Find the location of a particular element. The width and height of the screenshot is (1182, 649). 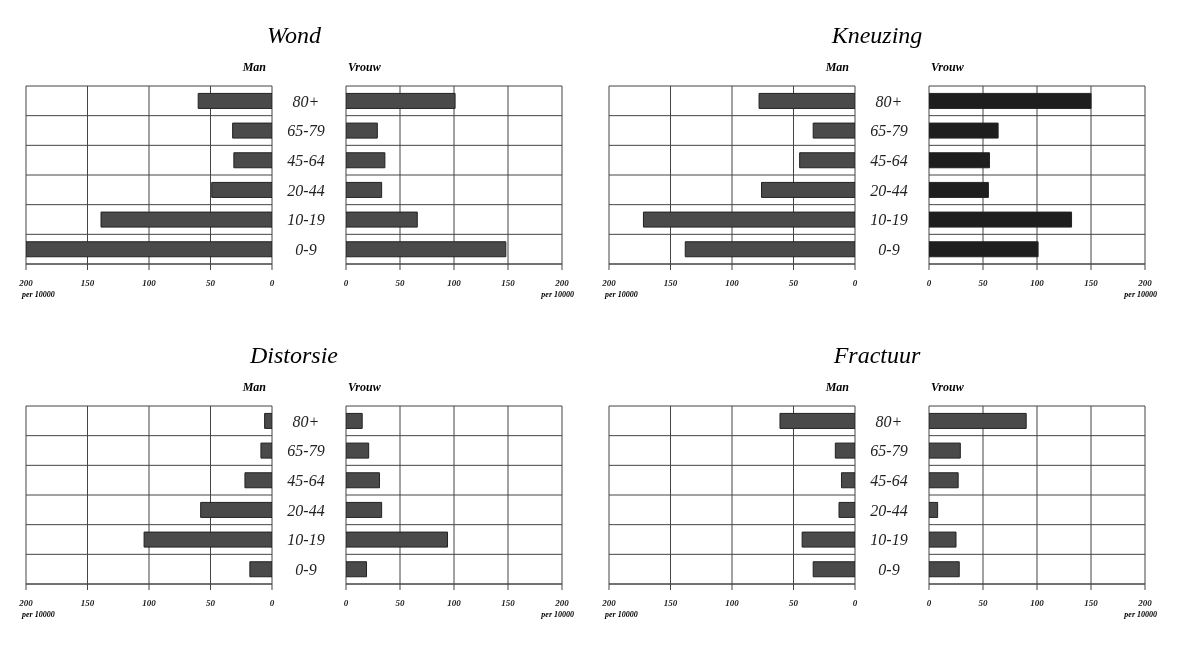

chart-title: Kneuzing is located at coordinates (877, 35).